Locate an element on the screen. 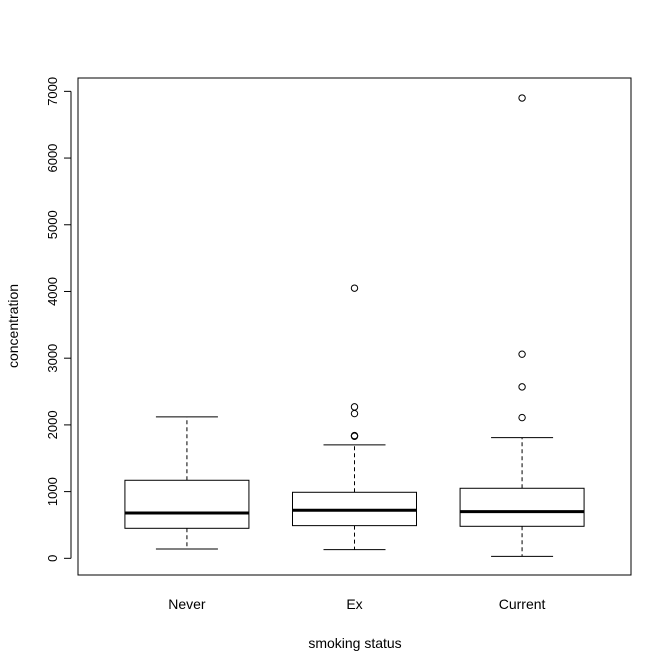  x-axis: Never Ex Current is located at coordinates (356, 604).